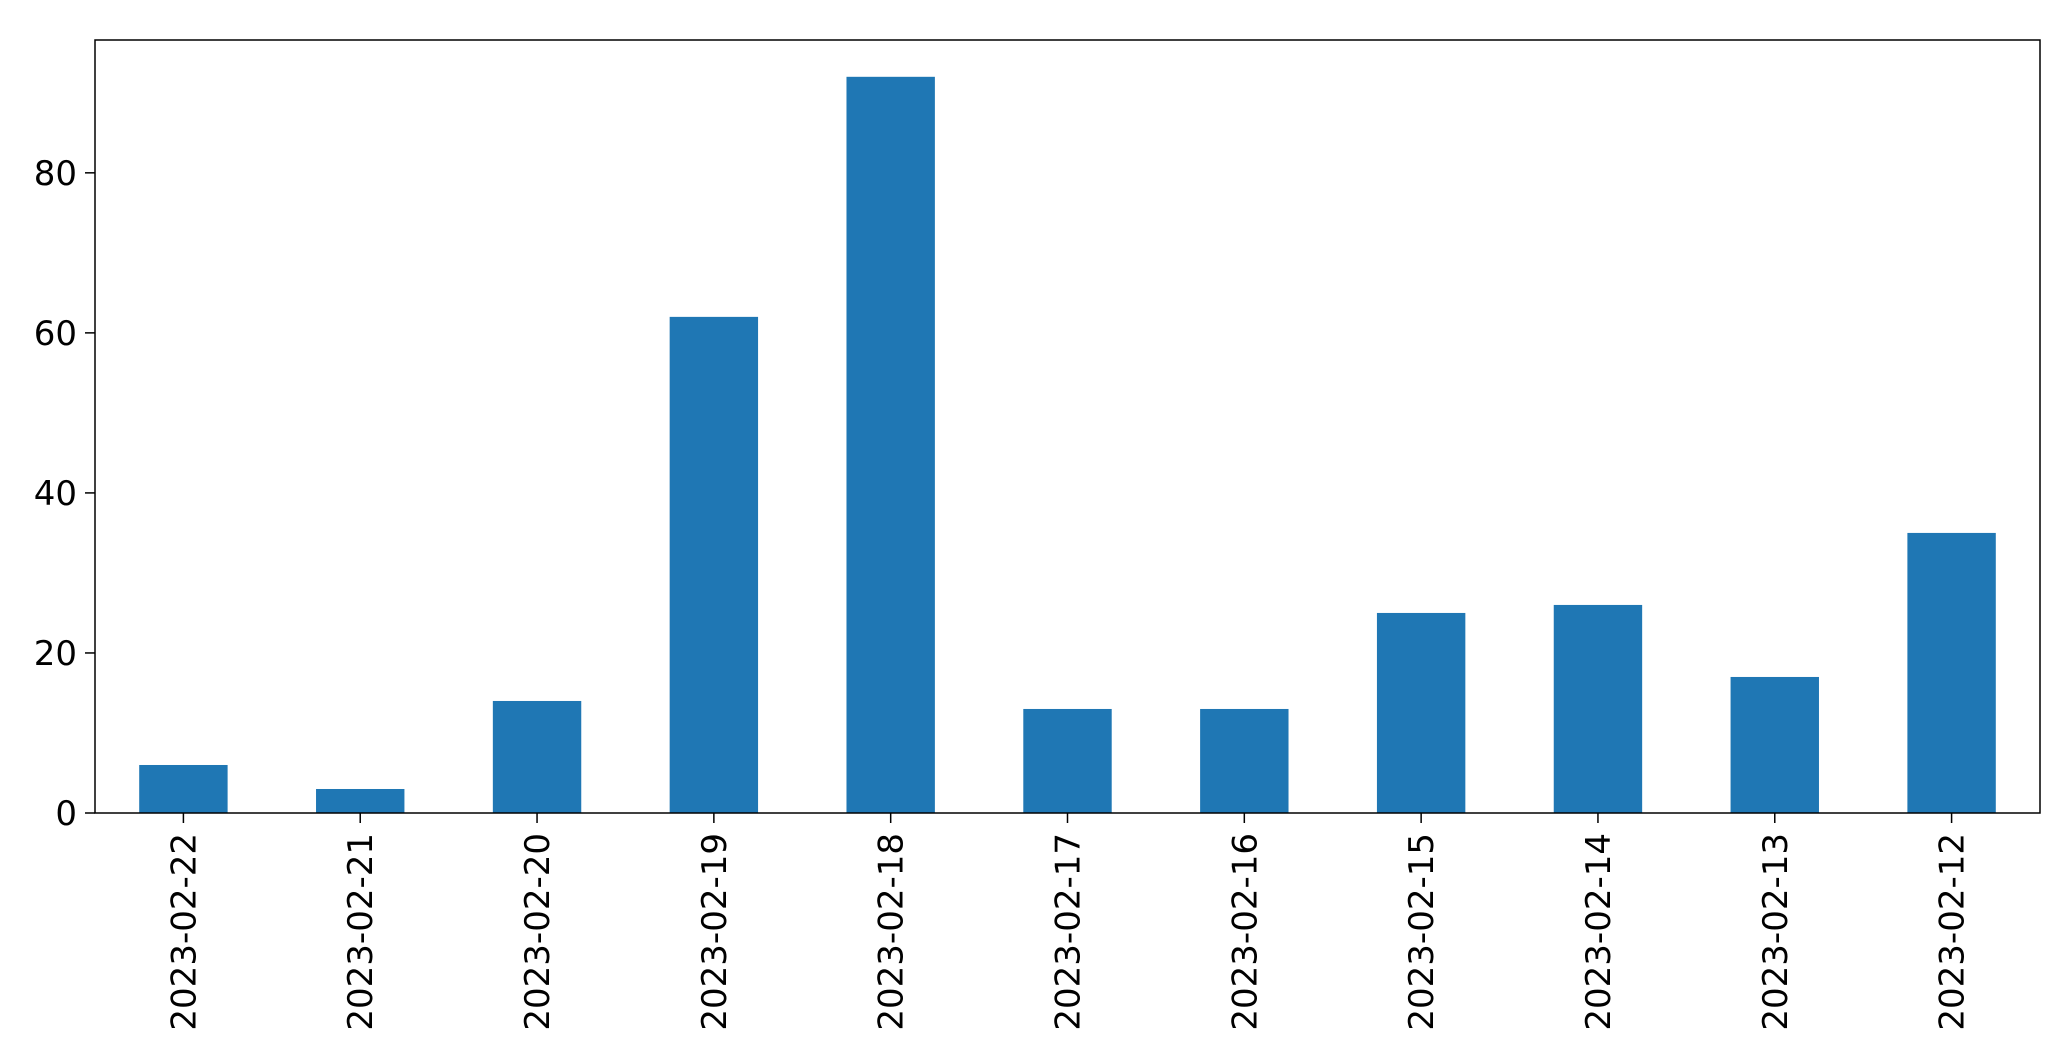 This screenshot has height=1061, width=2071. What do you see at coordinates (184, 932) in the screenshot?
I see `x-tick-label: 2023-02-22` at bounding box center [184, 932].